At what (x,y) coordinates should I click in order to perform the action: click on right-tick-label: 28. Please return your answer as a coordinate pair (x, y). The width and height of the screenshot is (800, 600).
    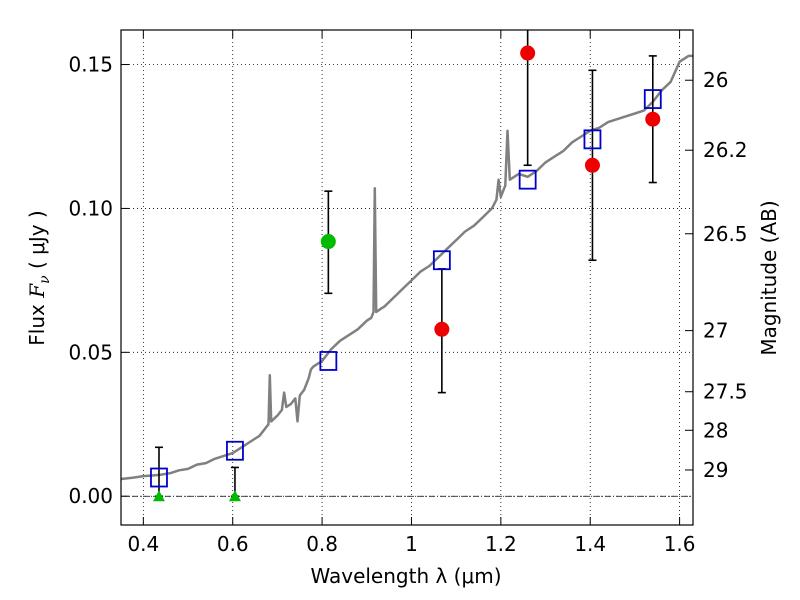
    Looking at the image, I should click on (715, 430).